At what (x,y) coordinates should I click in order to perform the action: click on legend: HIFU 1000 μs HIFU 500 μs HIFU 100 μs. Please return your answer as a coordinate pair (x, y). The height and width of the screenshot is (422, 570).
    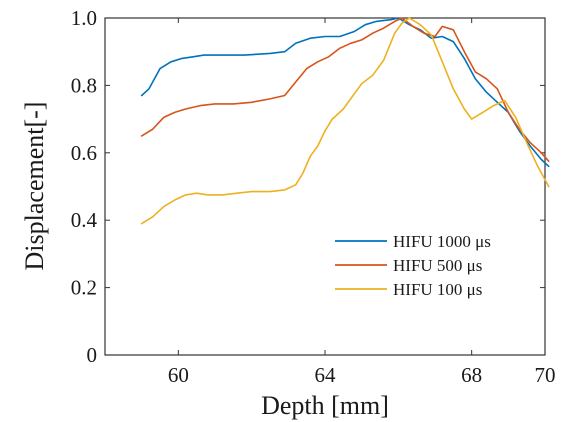
    Looking at the image, I should click on (413, 265).